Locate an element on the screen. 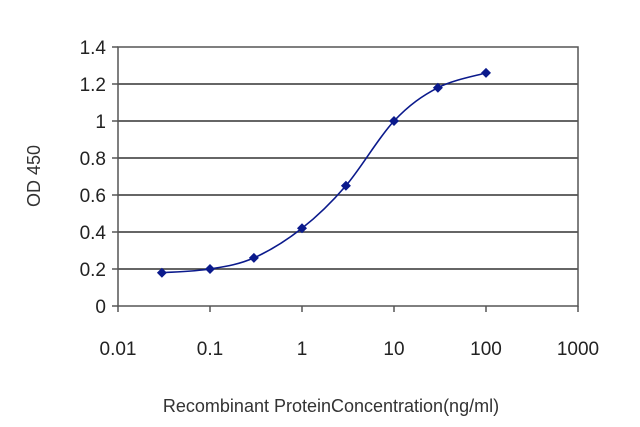 The image size is (640, 427). y-tick-label: 0 is located at coordinates (100, 307).